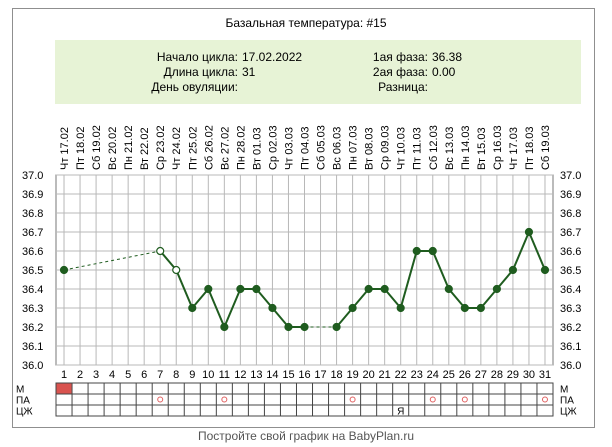 This screenshot has height=447, width=612. Describe the element at coordinates (194, 87) in the screenshot. I see `ovulation-day-label: День овуляции:` at that location.